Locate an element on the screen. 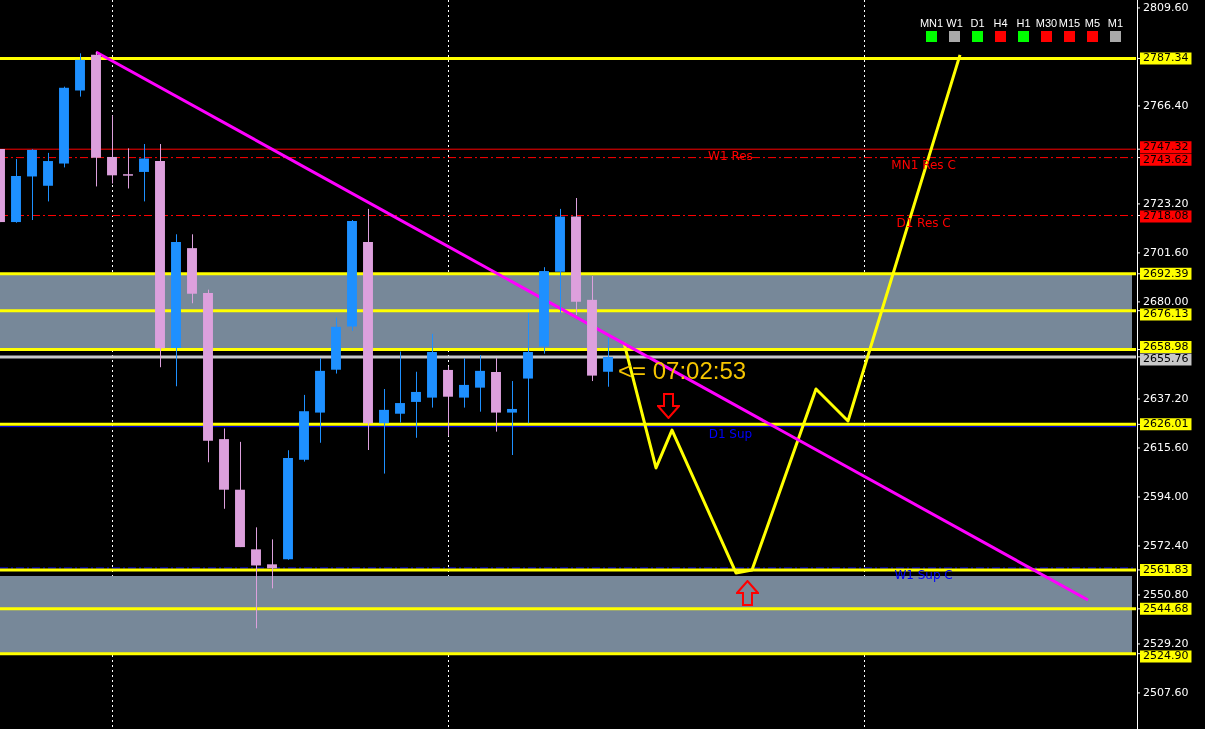  ref-line-label: 2718.08 is located at coordinates (1166, 216).